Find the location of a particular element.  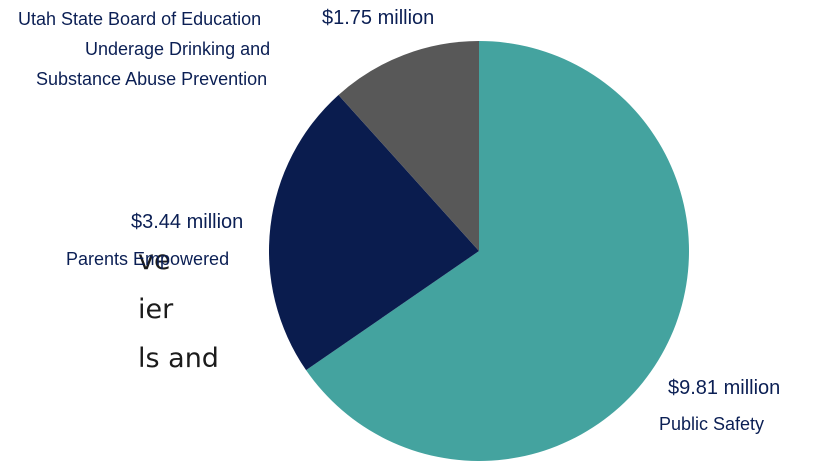

body-text-line-2: ier is located at coordinates (156, 309).